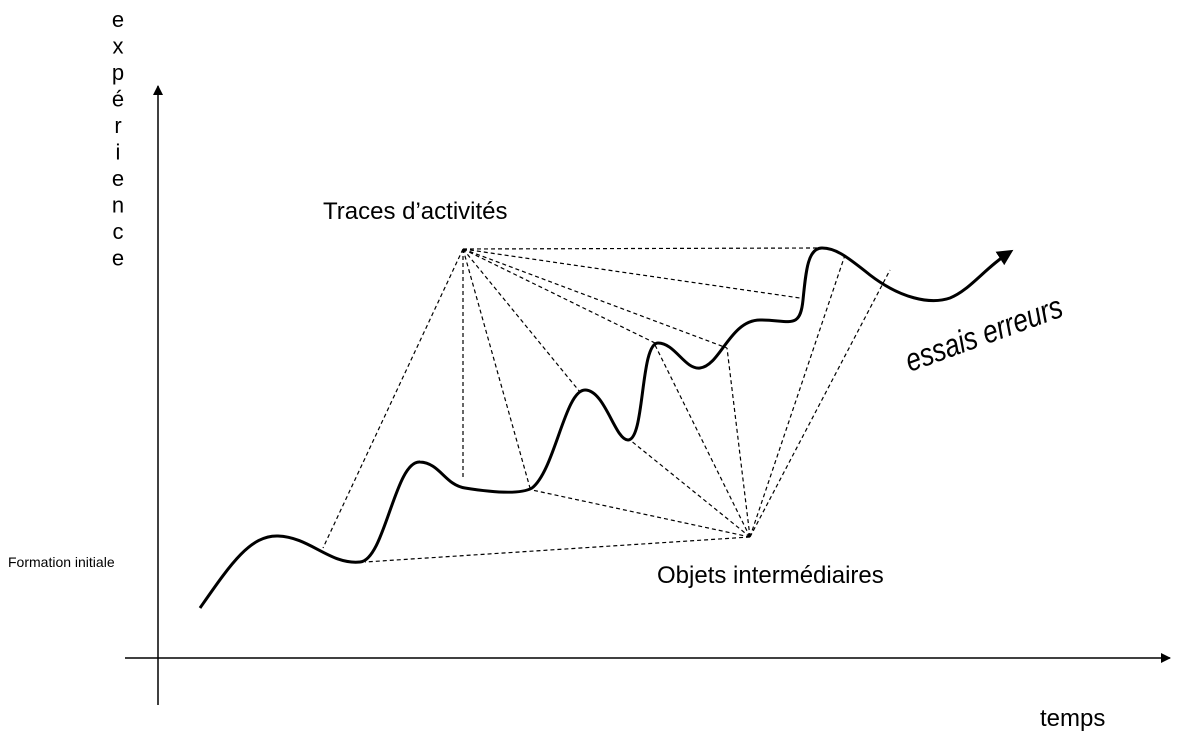 The height and width of the screenshot is (731, 1181). What do you see at coordinates (118, 46) in the screenshot?
I see `y-axis-letter: x` at bounding box center [118, 46].